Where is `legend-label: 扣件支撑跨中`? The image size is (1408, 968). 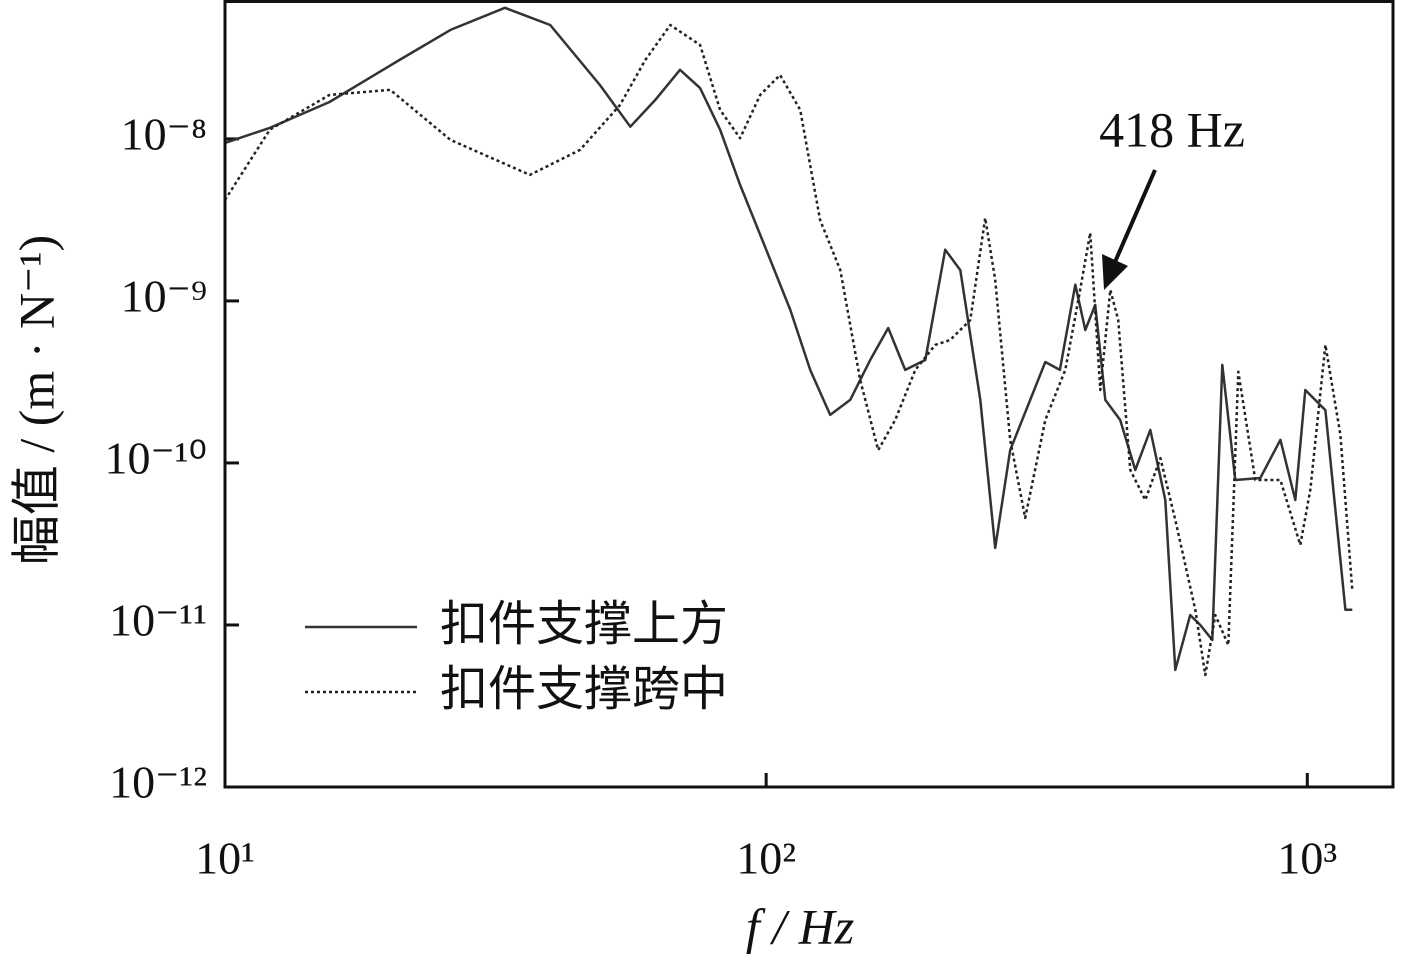 legend-label: 扣件支撑跨中 is located at coordinates (584, 689).